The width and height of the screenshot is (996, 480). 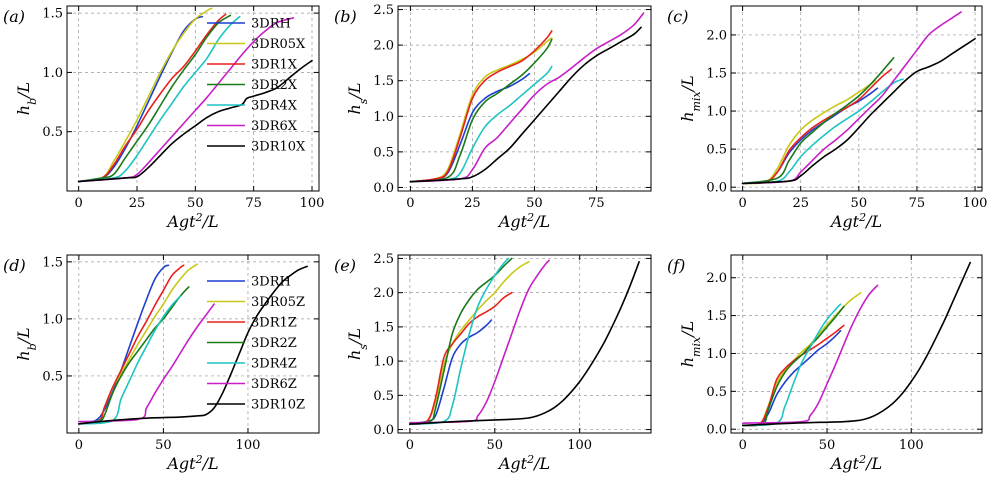 I want to click on panel-label: (b), so click(x=345, y=16).